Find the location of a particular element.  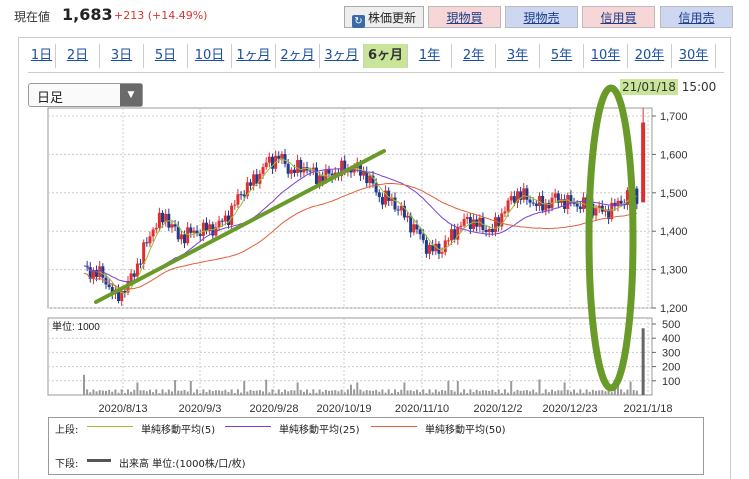

range-tab-6: 2ヶ月 is located at coordinates (298, 56).